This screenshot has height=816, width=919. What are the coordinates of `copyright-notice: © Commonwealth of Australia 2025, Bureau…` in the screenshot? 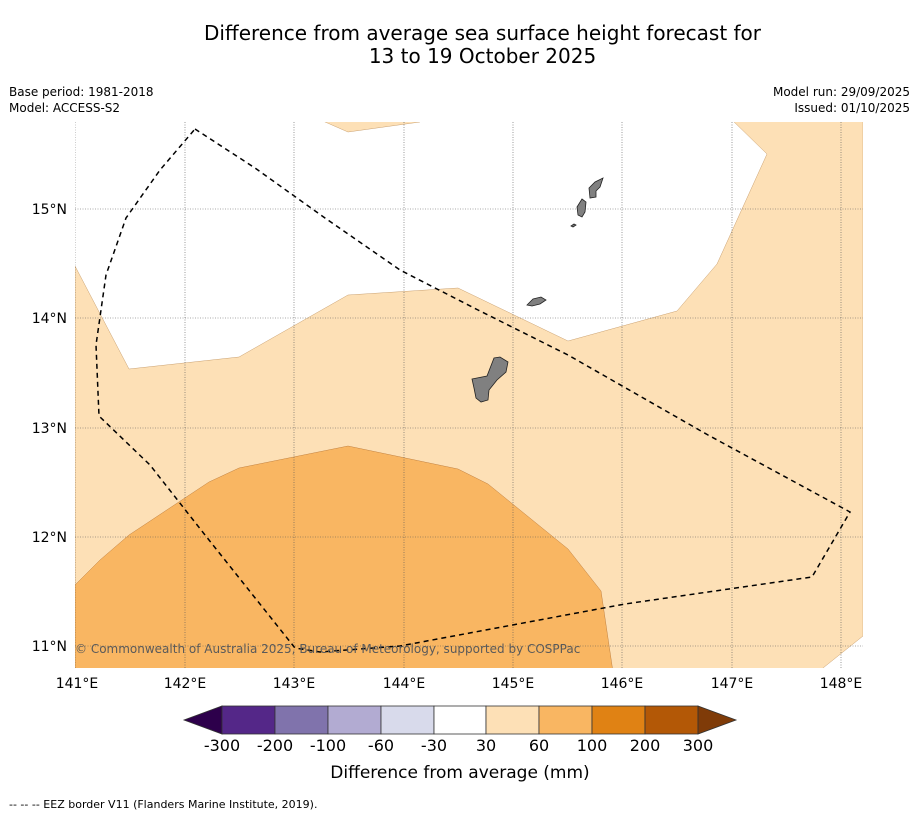 It's located at (327, 649).